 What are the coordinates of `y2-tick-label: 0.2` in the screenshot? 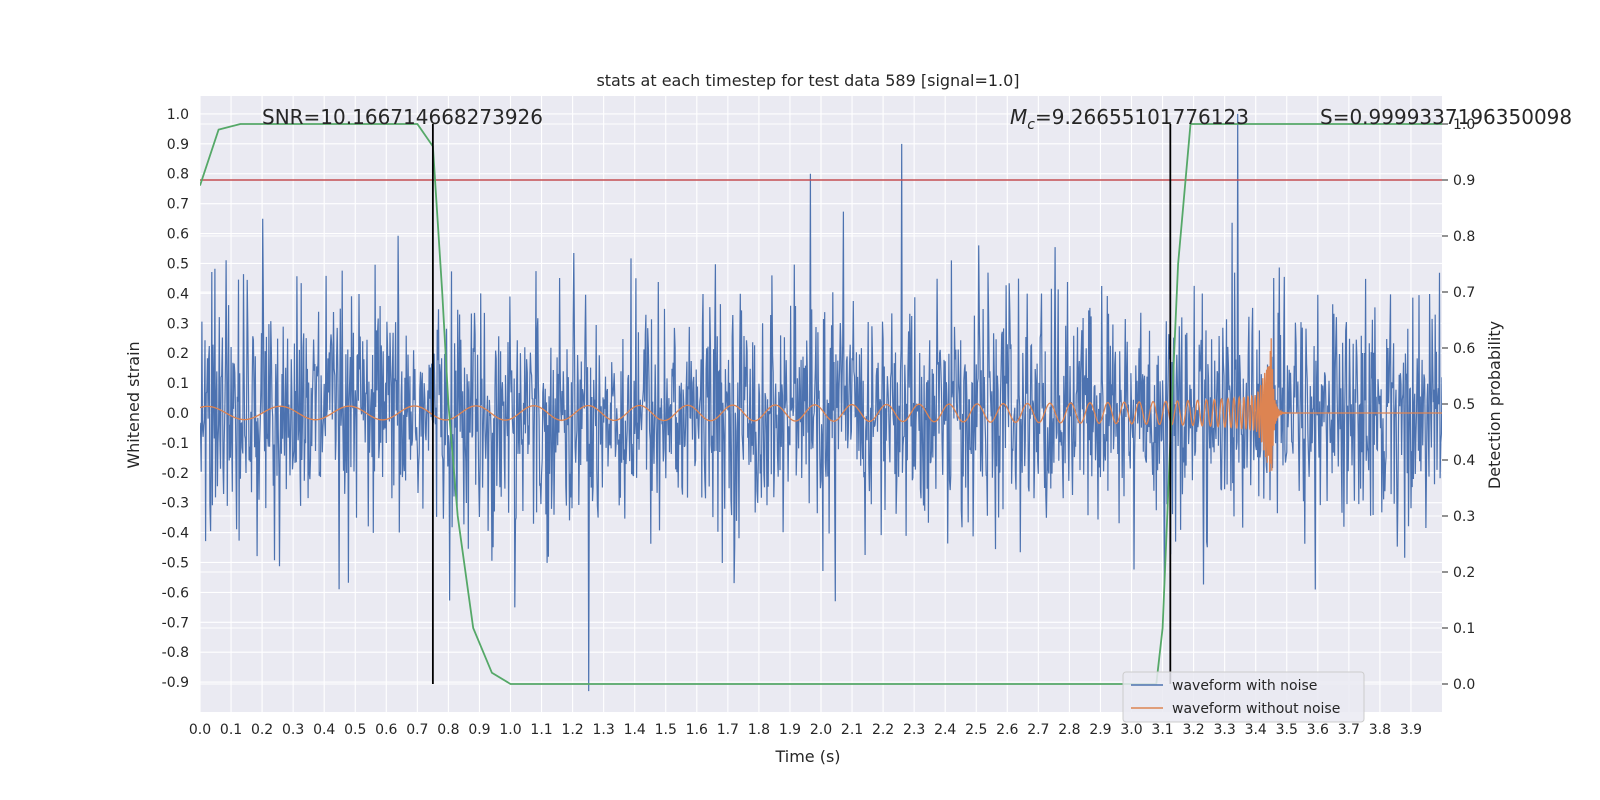 It's located at (1464, 573).